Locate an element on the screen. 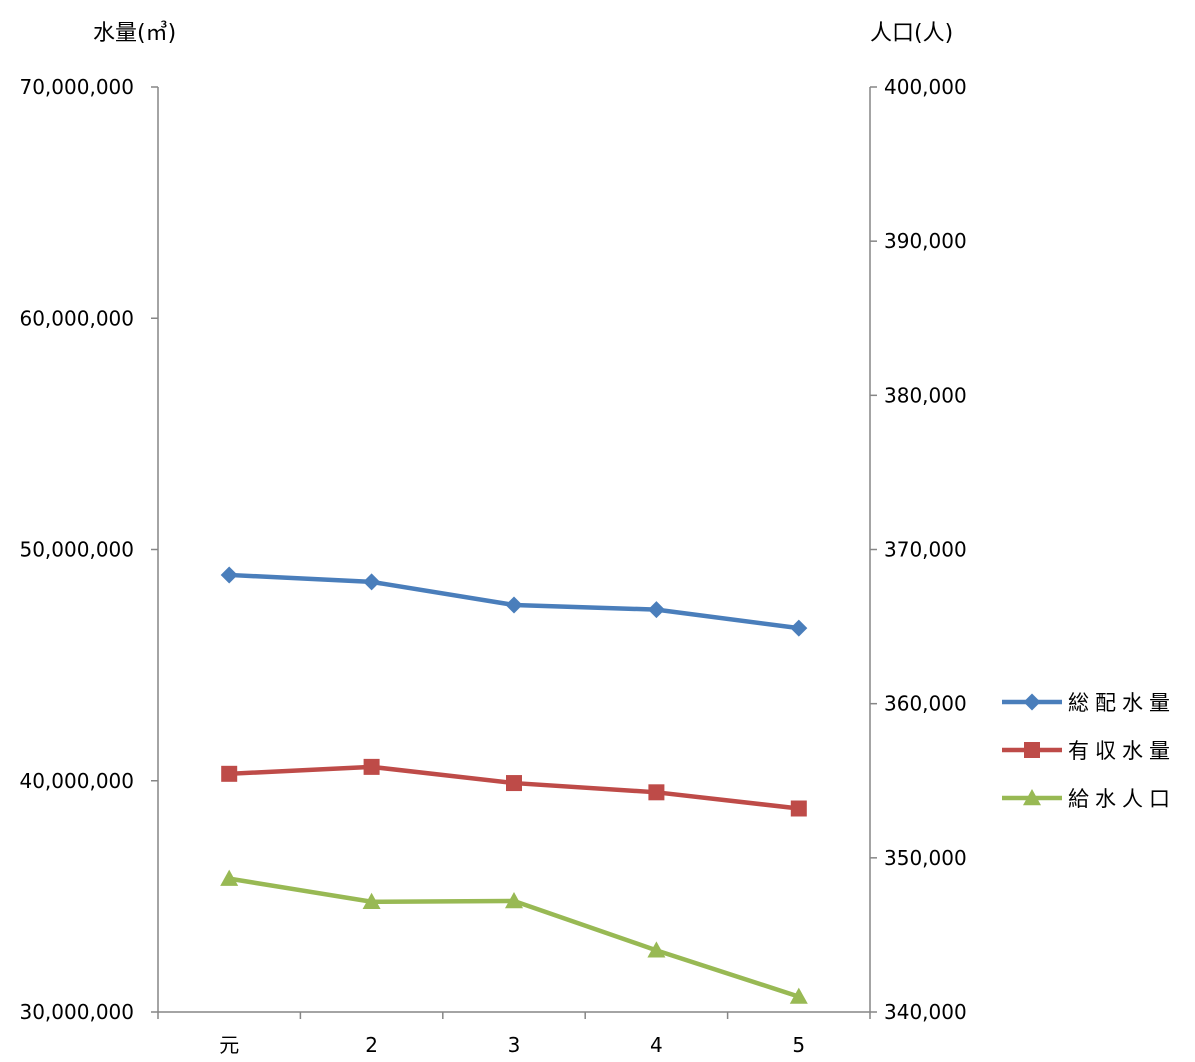 Image resolution: width=1195 pixels, height=1062 pixels. left-axis-title: 水量(㎥) is located at coordinates (134, 33).